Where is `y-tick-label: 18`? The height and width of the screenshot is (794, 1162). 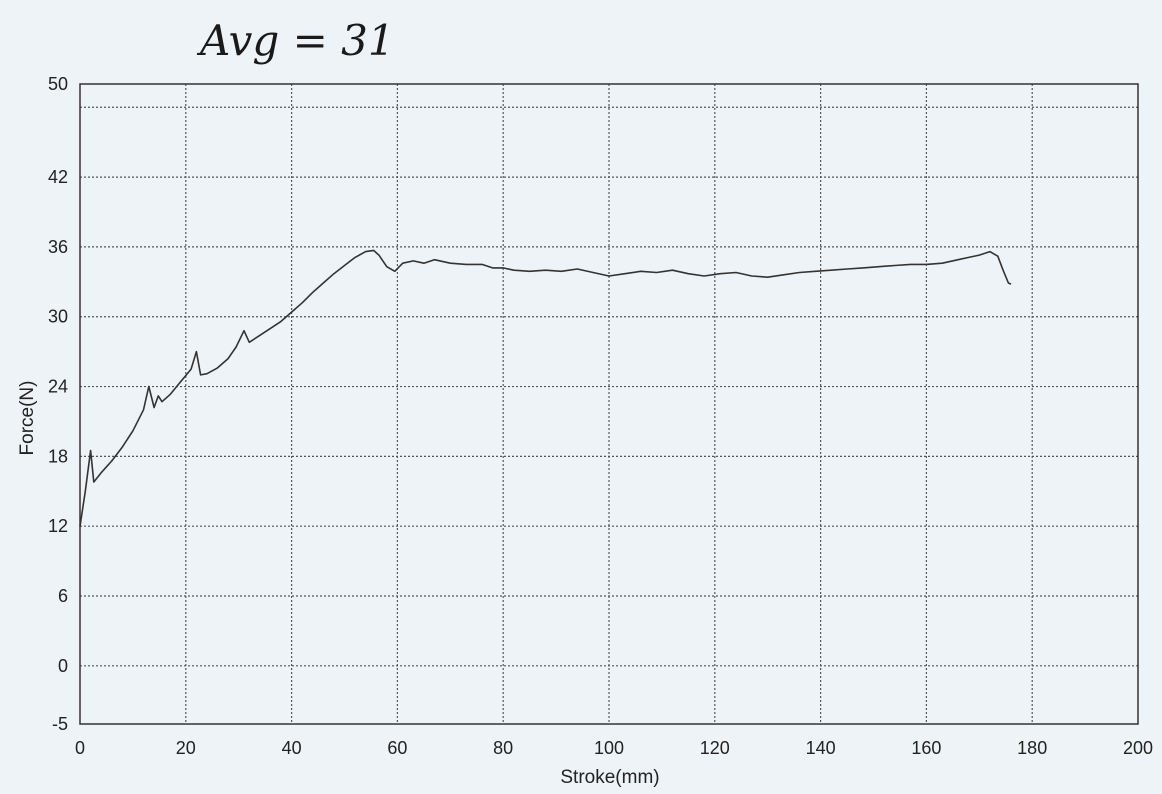 y-tick-label: 18 is located at coordinates (58, 456).